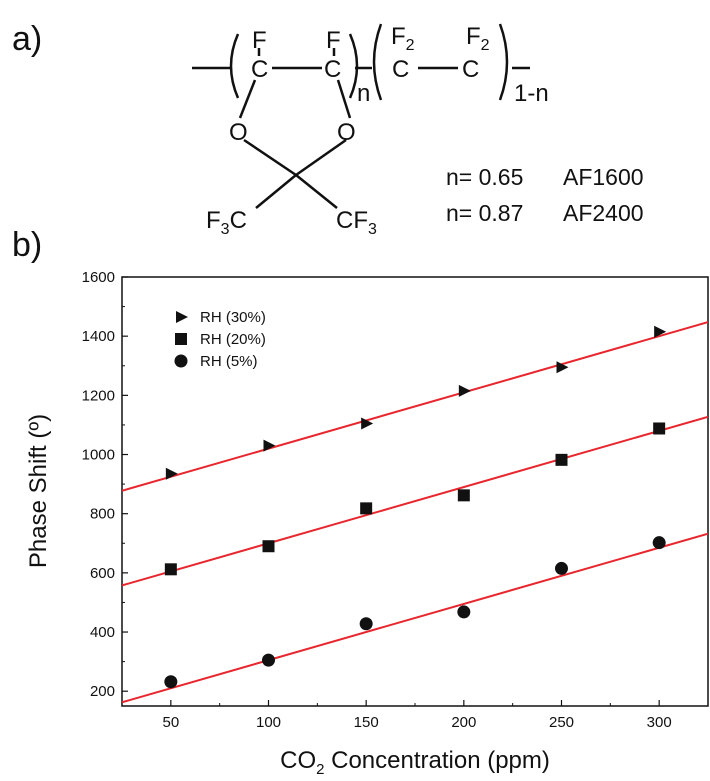  I want to click on variant-list: n= 0.65 AF1600 n= 0.87 AF2400, so click(545, 195).